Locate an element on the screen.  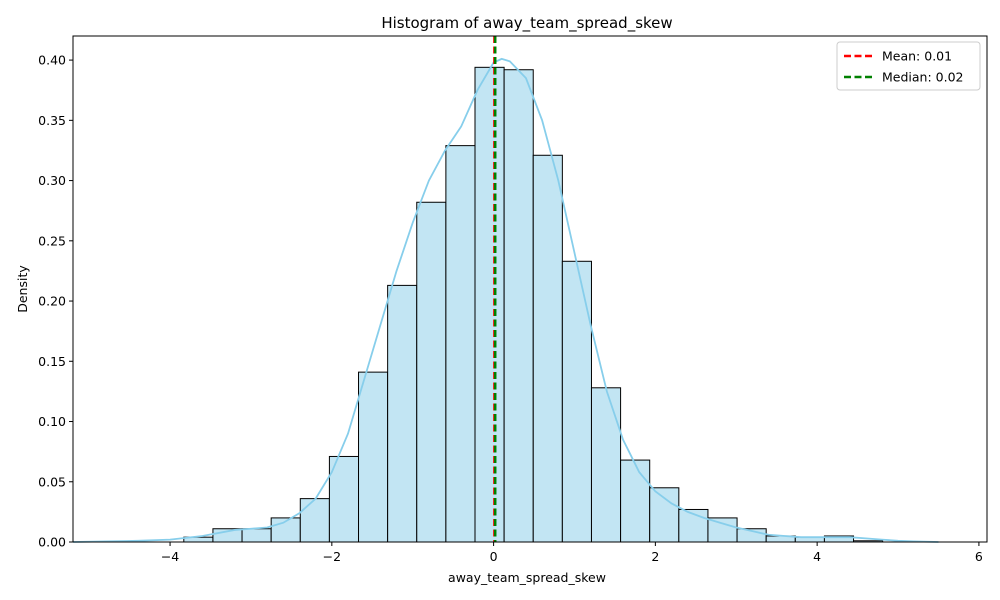
x-tick-label: 2 is located at coordinates (655, 556).